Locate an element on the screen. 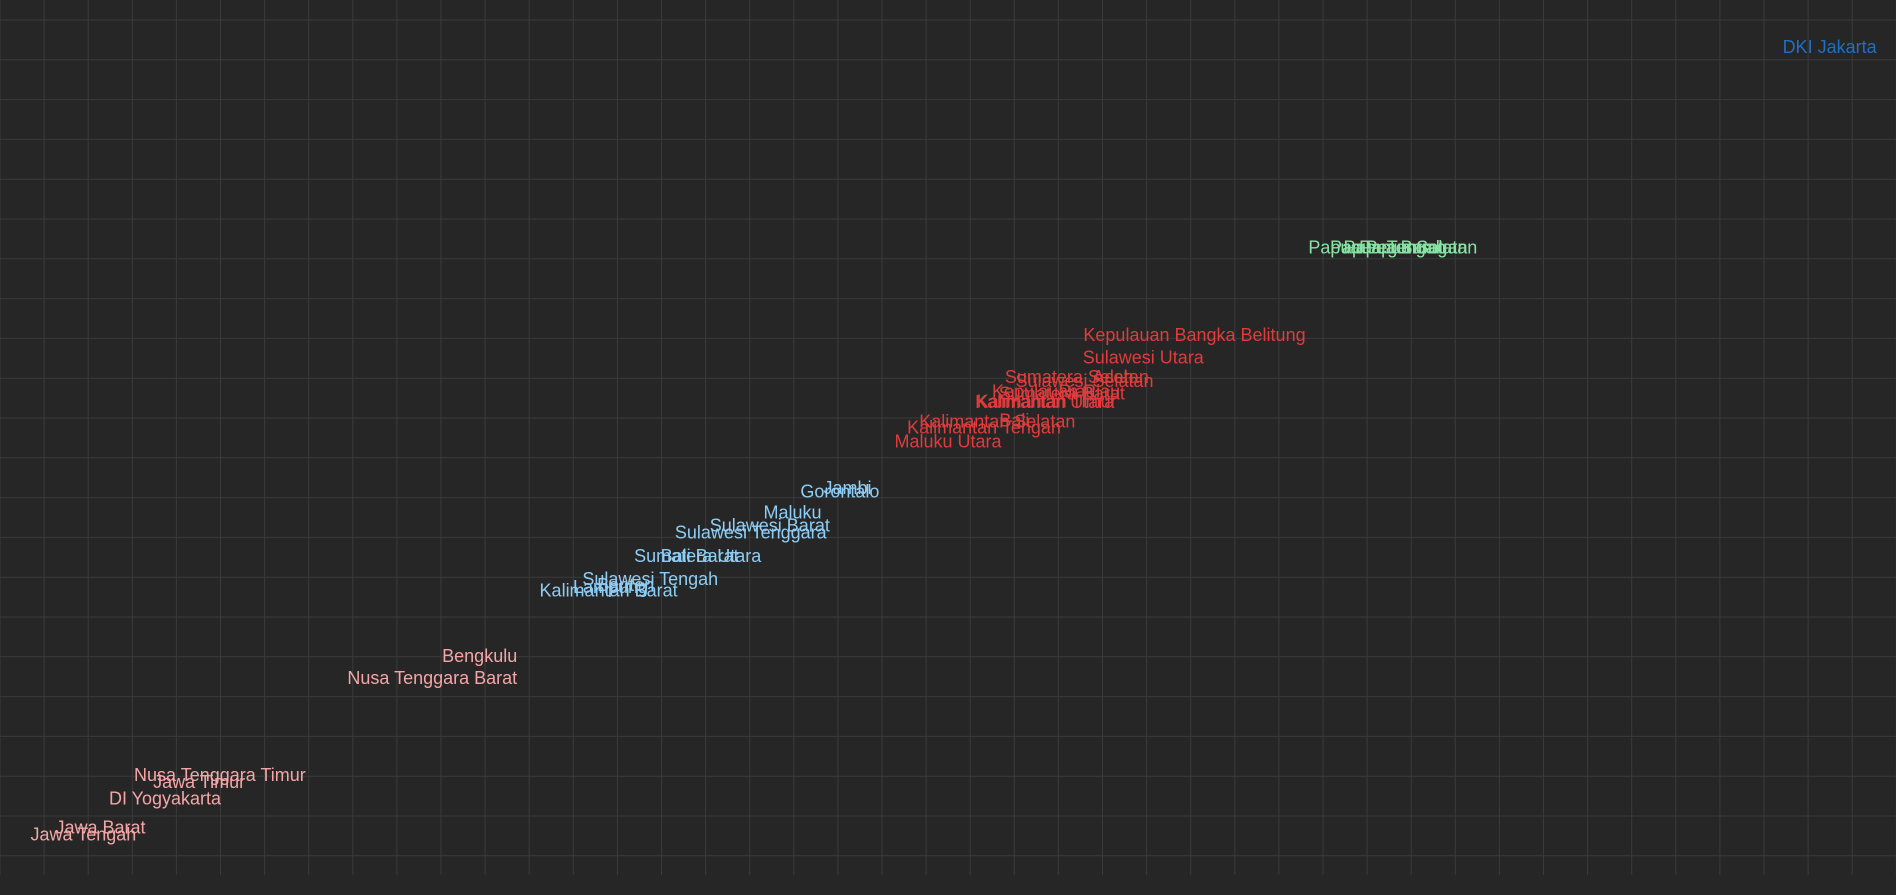 The image size is (1896, 895). point-label: Jambi is located at coordinates (847, 488).